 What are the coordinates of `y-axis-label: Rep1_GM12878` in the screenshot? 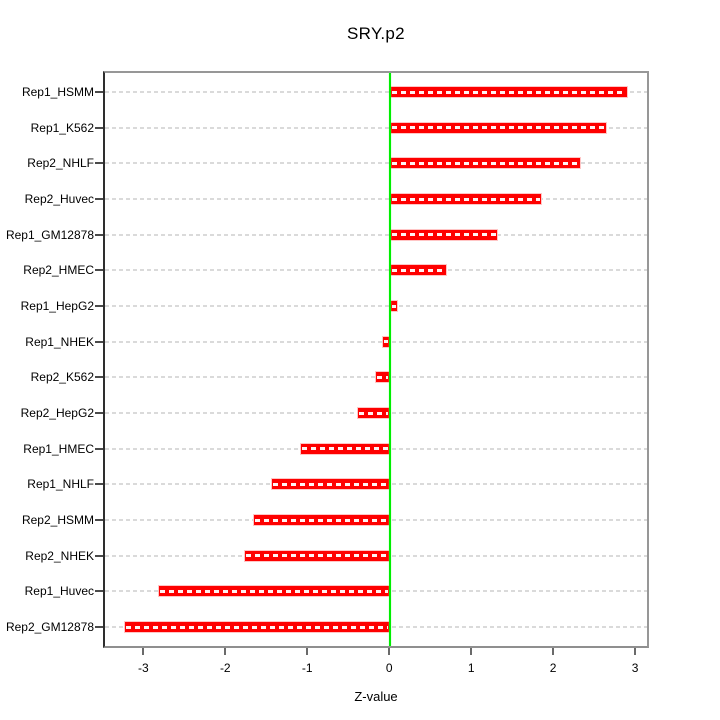 It's located at (49, 234).